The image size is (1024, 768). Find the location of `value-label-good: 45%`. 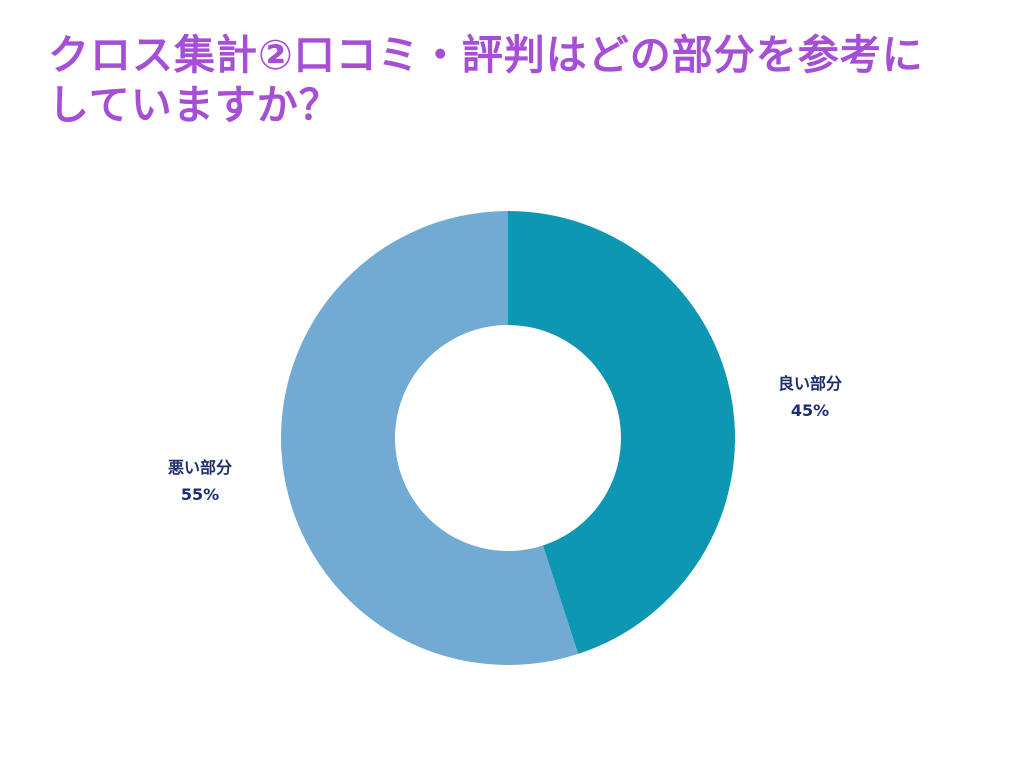

value-label-good: 45% is located at coordinates (810, 410).